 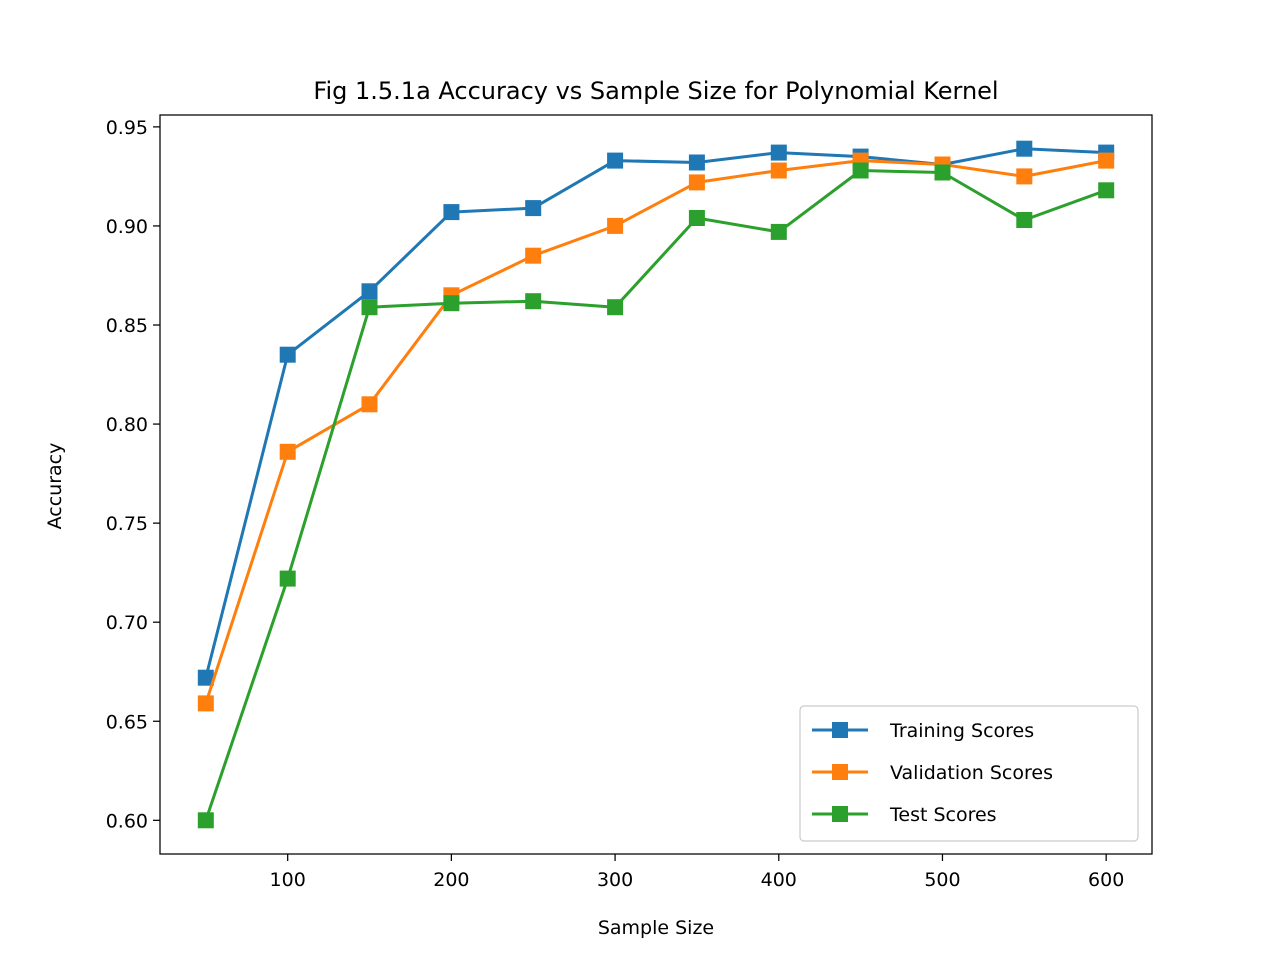 What do you see at coordinates (127, 128) in the screenshot?
I see `y-tick-label: 0.95` at bounding box center [127, 128].